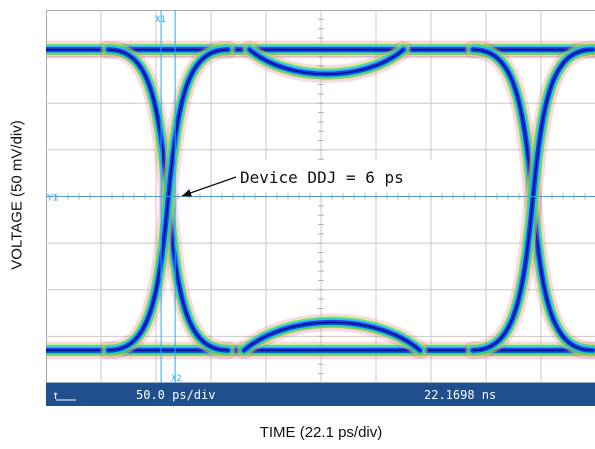 This screenshot has height=449, width=595. What do you see at coordinates (52, 199) in the screenshot?
I see `cursor-y1-label: Y1` at bounding box center [52, 199].